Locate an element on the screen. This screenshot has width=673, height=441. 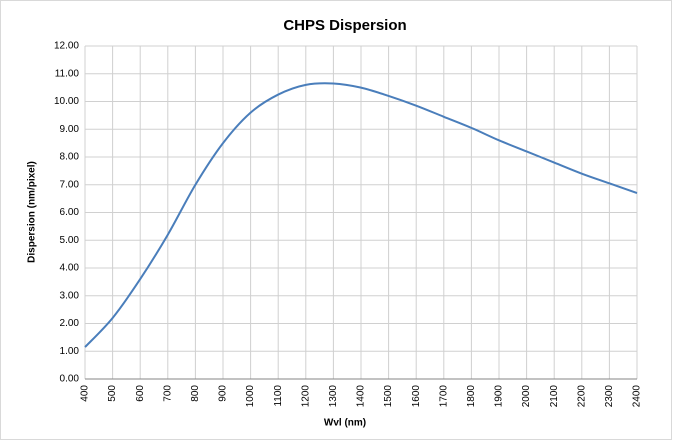
x-tick-label: 1200 is located at coordinates (305, 396).